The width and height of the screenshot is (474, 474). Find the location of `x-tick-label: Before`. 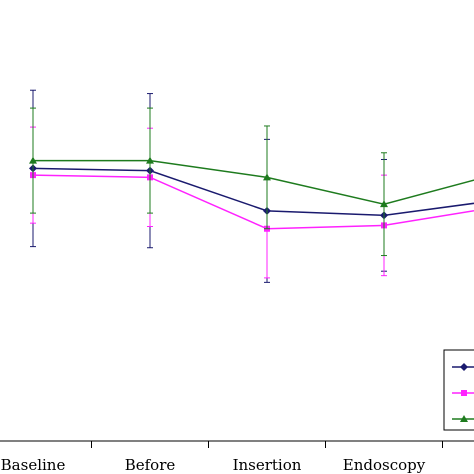

x-tick-label: Before is located at coordinates (150, 465).